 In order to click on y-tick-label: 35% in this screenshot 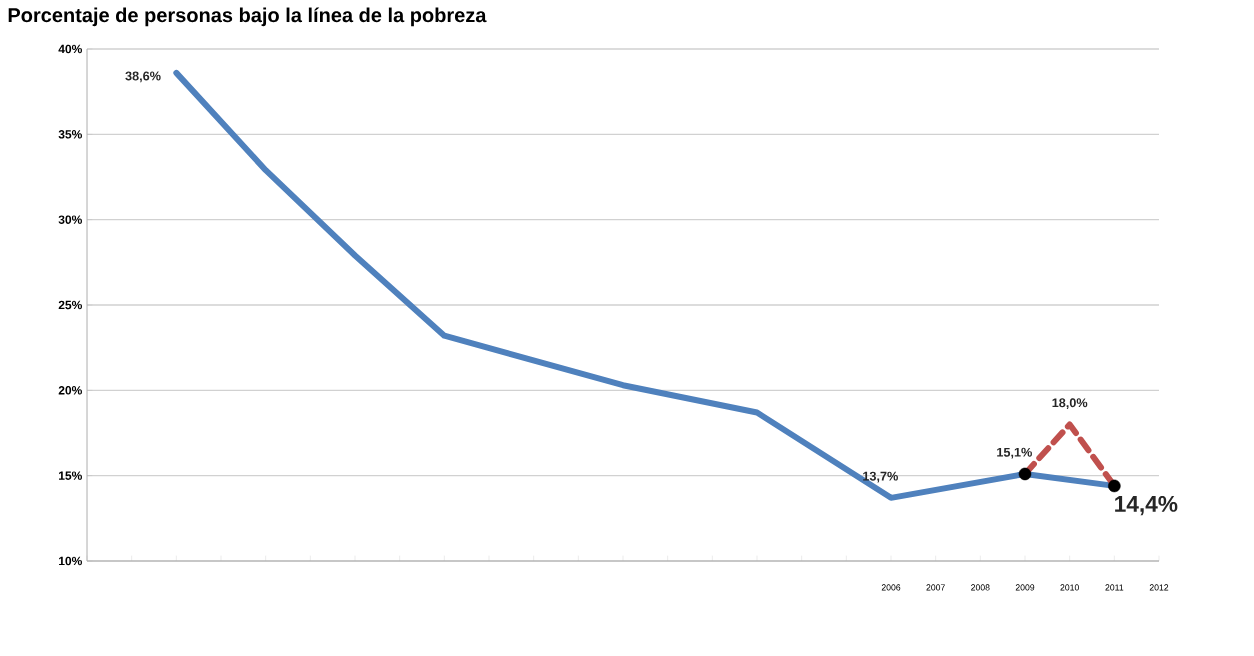, I will do `click(70, 134)`.